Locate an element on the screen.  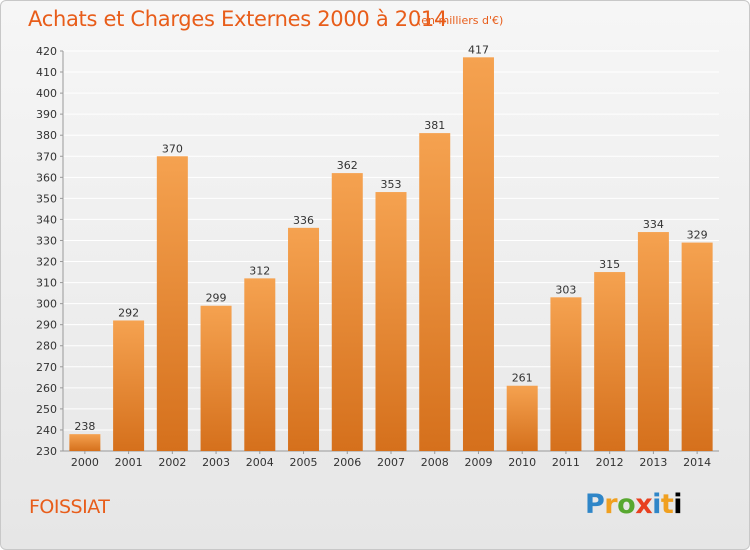
y-tick-label: 350 is located at coordinates (46, 198).